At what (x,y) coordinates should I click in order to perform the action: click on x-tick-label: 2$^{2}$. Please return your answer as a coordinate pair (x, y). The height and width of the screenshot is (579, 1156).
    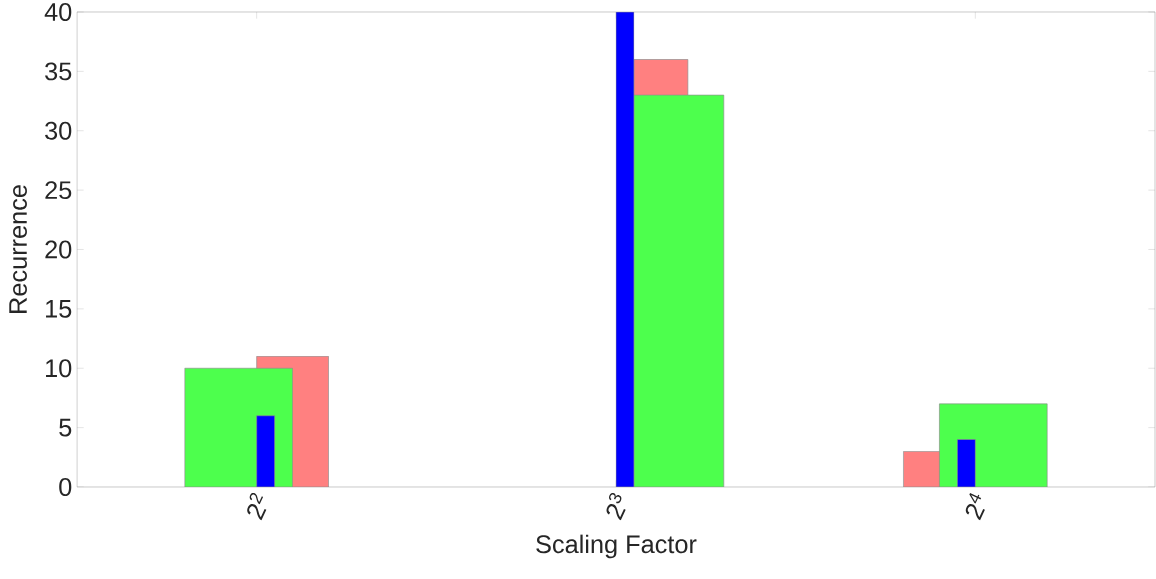
    Looking at the image, I should click on (257, 506).